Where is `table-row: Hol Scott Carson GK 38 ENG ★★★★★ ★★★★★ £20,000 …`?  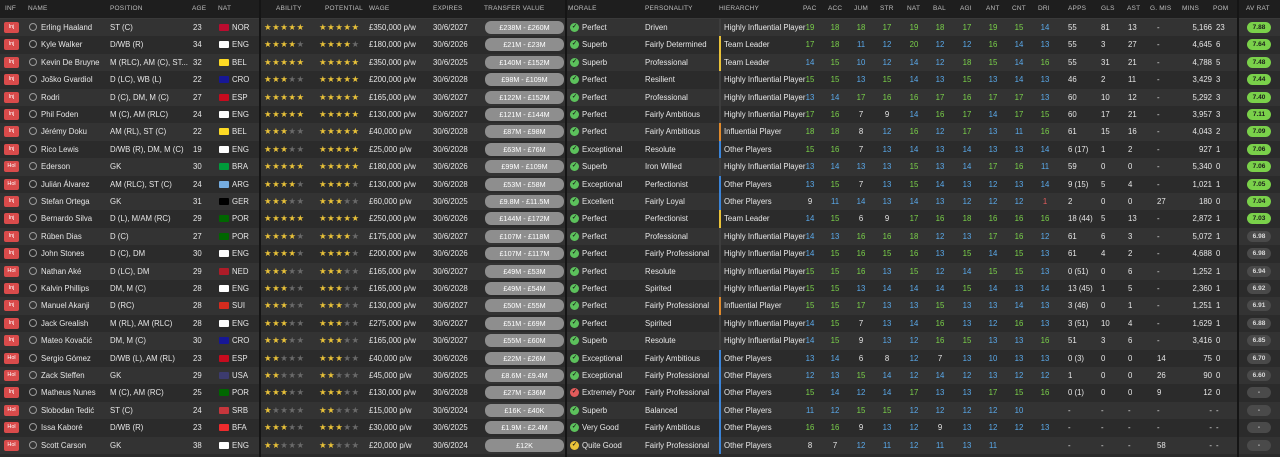
table-row: Hol Scott Carson GK 38 ENG ★★★★★ ★★★★★ £20,000 … is located at coordinates (640, 445).